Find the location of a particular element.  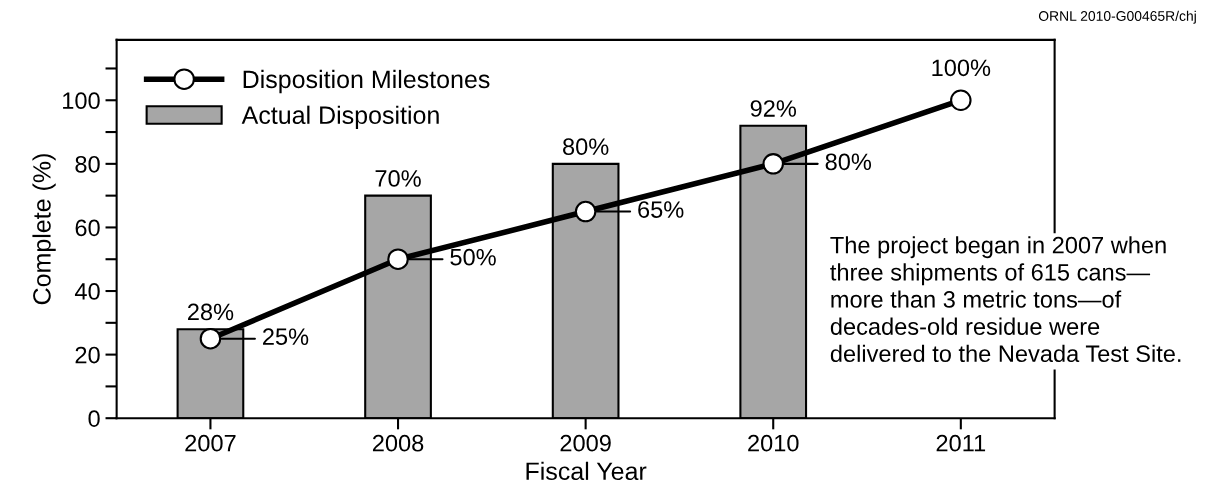

y-tick-label: 60 is located at coordinates (87, 228).